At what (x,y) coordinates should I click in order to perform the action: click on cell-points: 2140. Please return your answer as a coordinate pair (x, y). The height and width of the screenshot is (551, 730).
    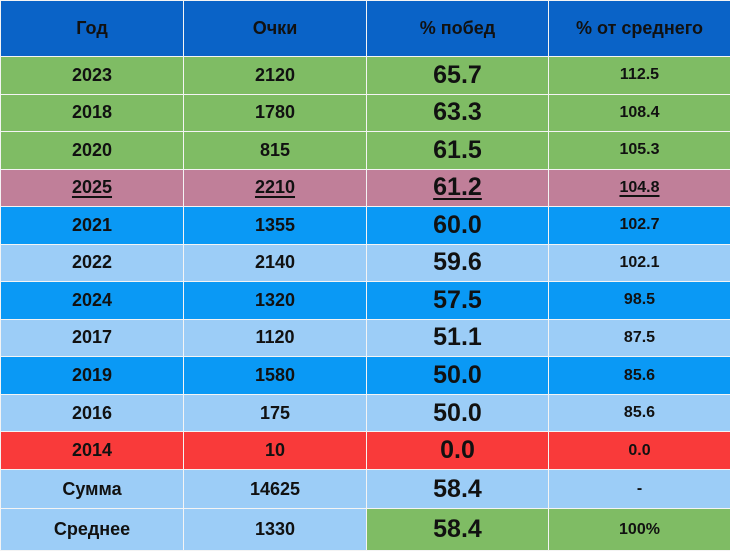
    Looking at the image, I should click on (275, 263).